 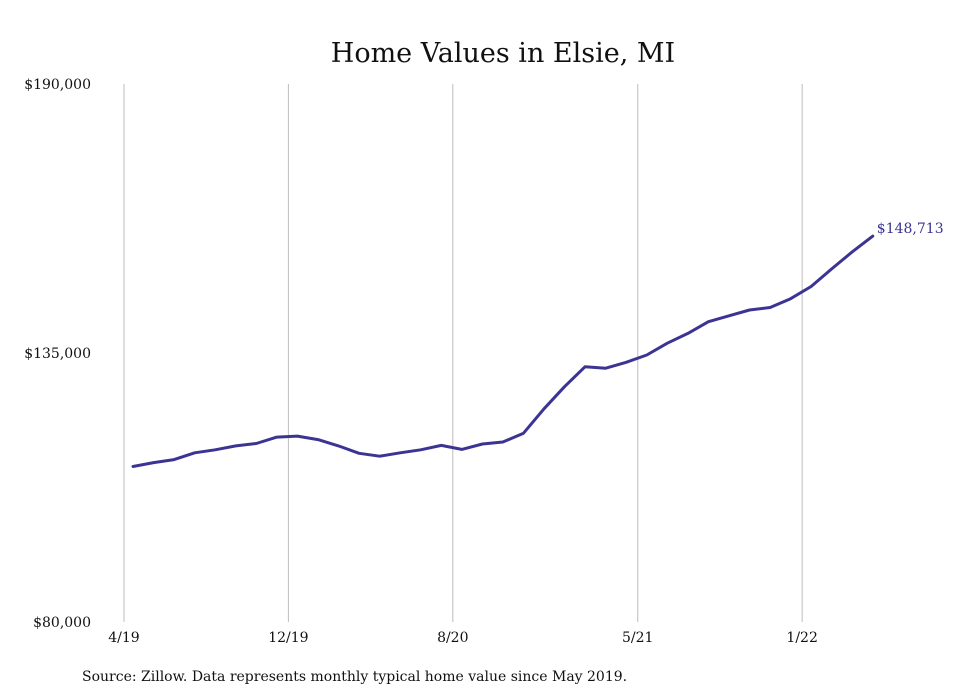 I want to click on y-tick-label-0: $80,000, so click(x=62, y=623).